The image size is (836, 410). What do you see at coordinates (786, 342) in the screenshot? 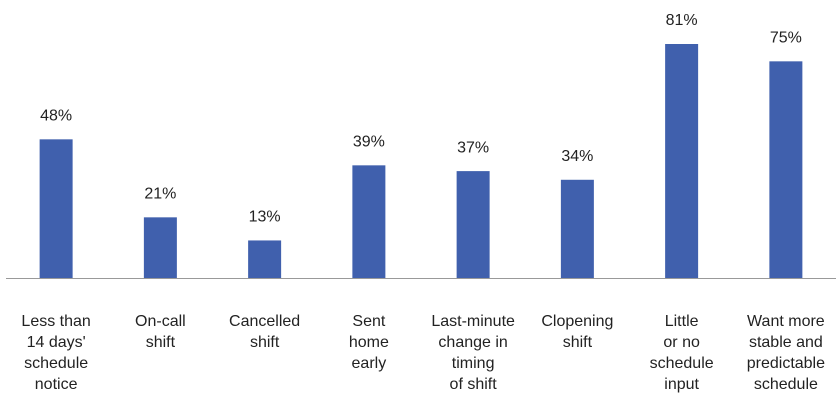
I see `x-tick-label: stable and` at bounding box center [786, 342].